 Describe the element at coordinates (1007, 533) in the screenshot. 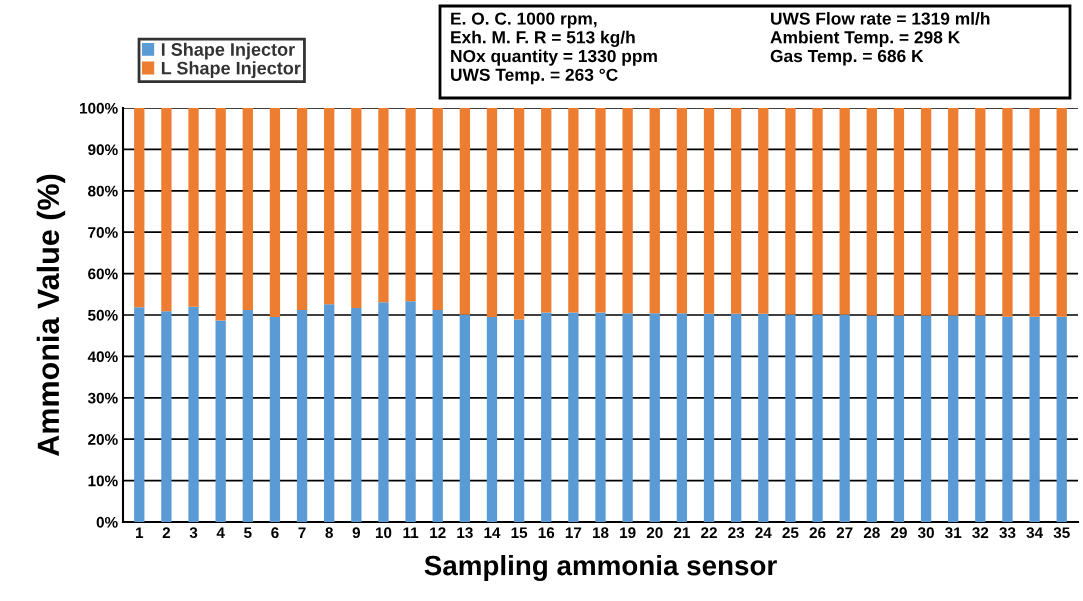

I see `x-tick-label: 33` at that location.